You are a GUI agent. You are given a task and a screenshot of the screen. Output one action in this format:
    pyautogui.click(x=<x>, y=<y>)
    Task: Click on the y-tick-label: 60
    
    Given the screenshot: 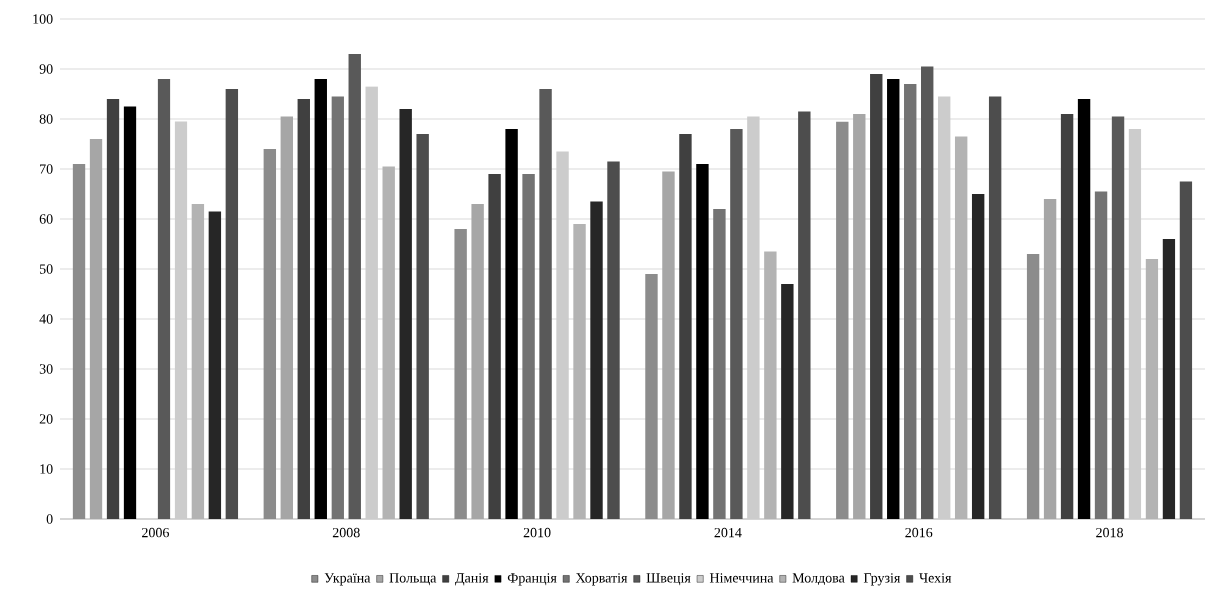 What is the action you would take?
    pyautogui.click(x=46, y=219)
    